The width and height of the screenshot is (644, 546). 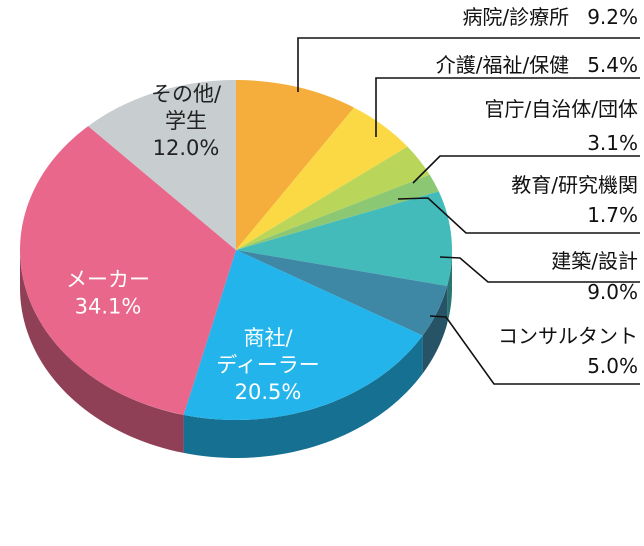 What do you see at coordinates (268, 338) in the screenshot?
I see `slice-category-line-6-0: 商社/` at bounding box center [268, 338].